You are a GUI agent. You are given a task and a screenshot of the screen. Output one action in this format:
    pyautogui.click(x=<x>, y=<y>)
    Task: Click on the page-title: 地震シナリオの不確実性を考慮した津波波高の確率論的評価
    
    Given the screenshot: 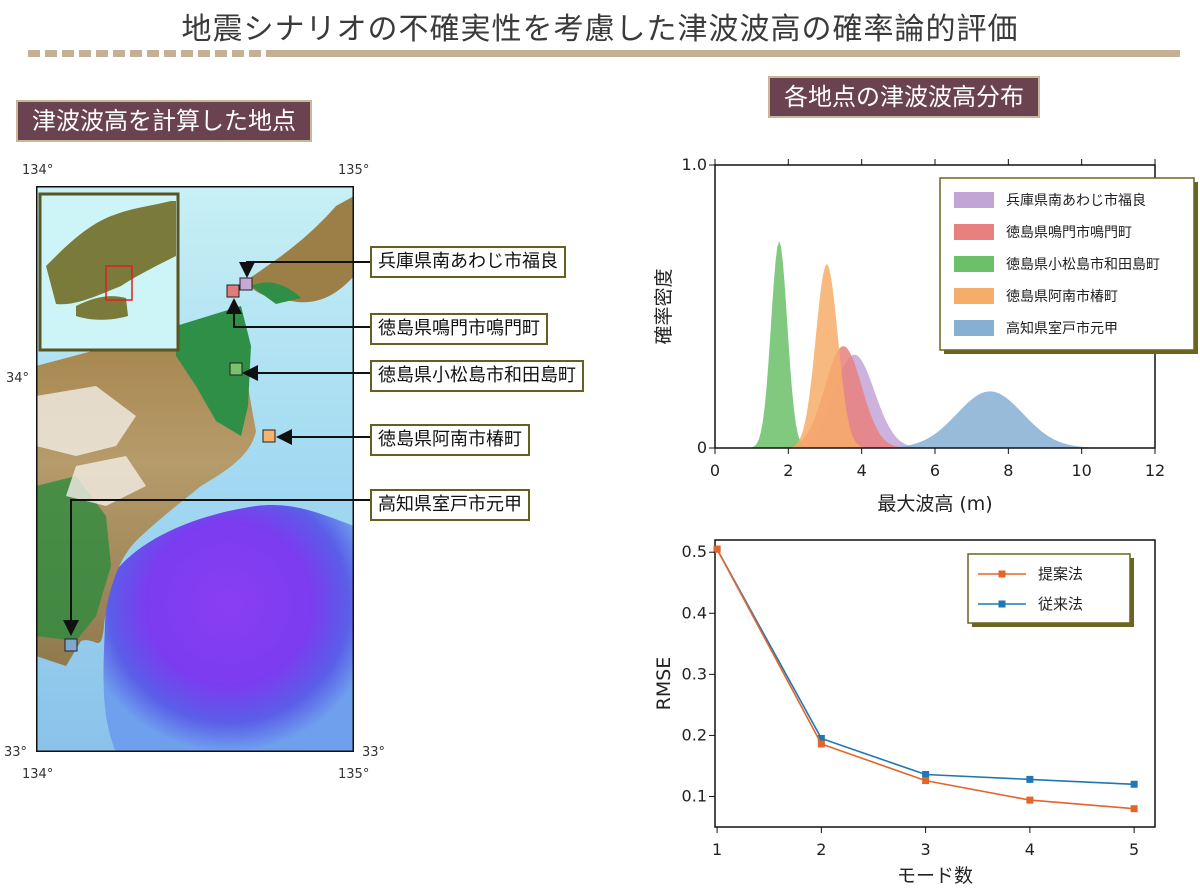 What is the action you would take?
    pyautogui.click(x=600, y=29)
    